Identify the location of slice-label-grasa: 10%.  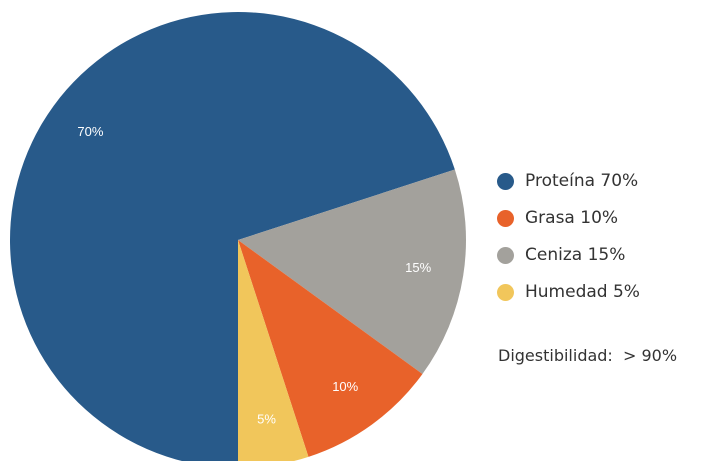
(345, 386).